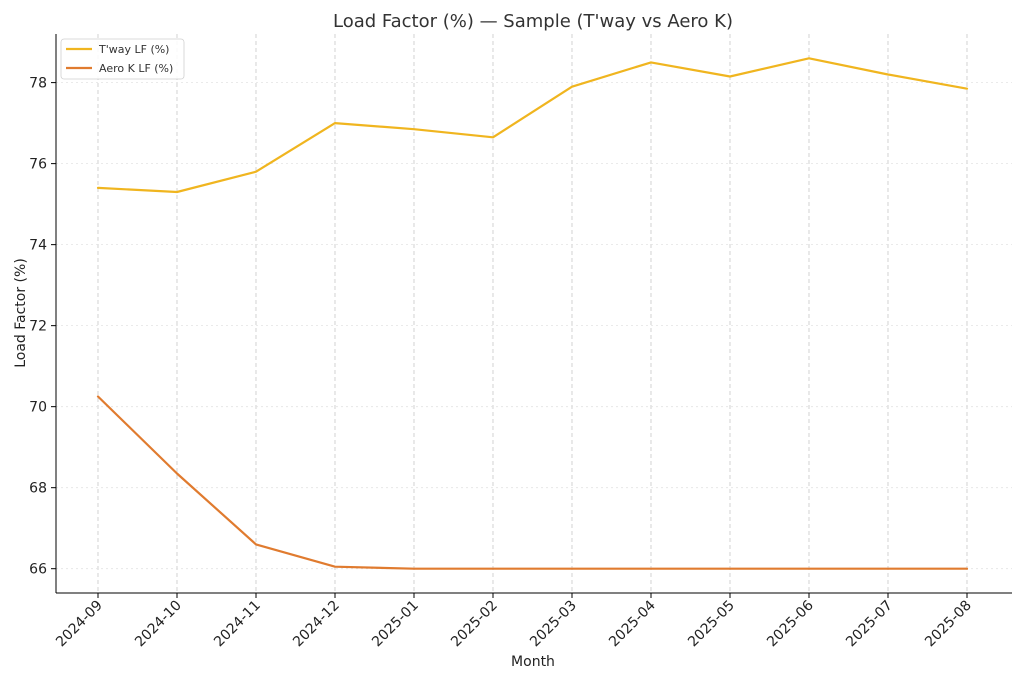 The height and width of the screenshot is (683, 1024). Describe the element at coordinates (711, 624) in the screenshot. I see `x-tick-label: 2025-05` at that location.